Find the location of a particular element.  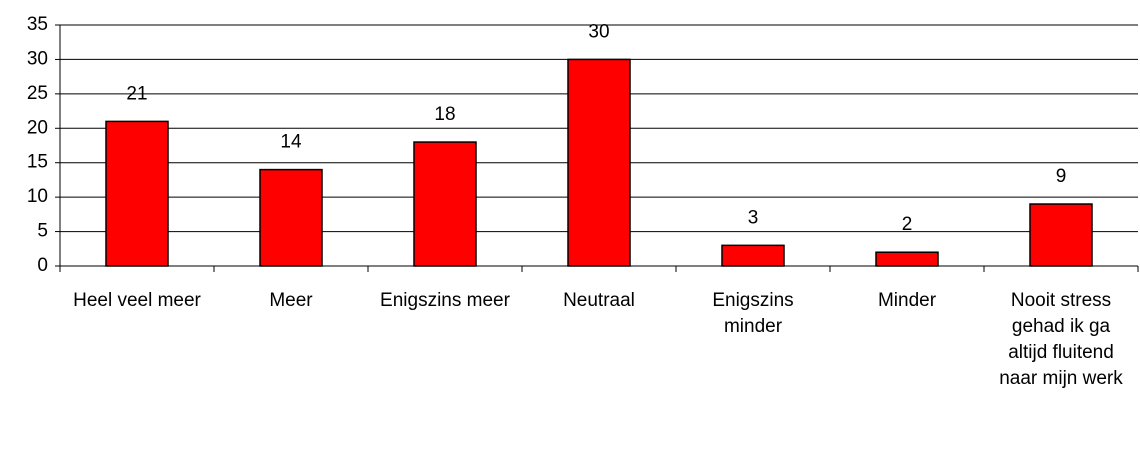

y-tick-label: 30 is located at coordinates (37, 58).